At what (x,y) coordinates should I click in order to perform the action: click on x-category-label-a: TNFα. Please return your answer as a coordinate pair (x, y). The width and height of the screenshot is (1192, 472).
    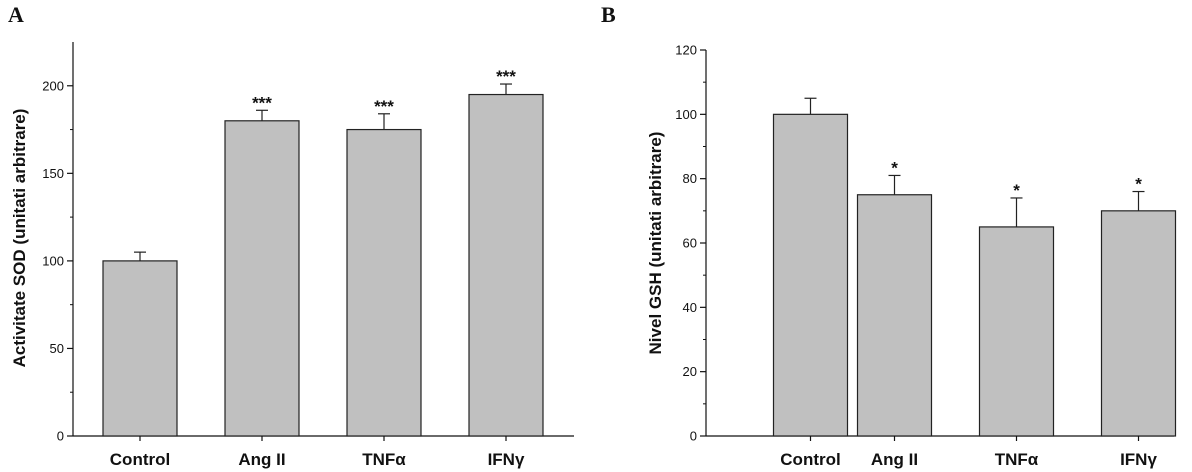
    Looking at the image, I should click on (384, 459).